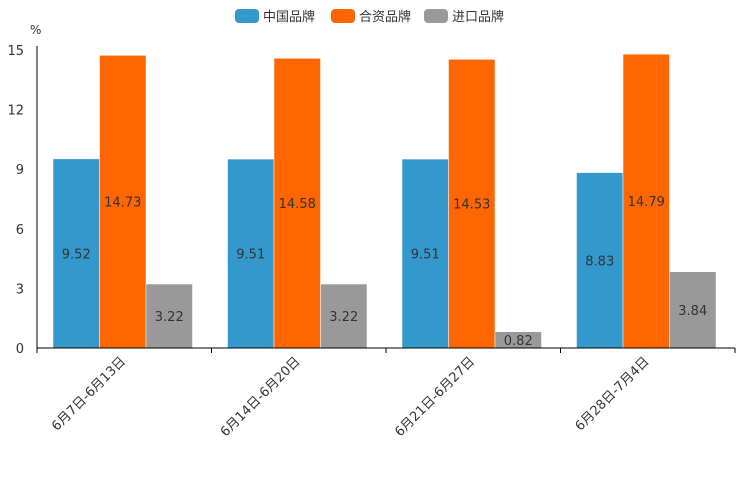 The width and height of the screenshot is (744, 496). I want to click on y-tick-label: 0, so click(20, 349).